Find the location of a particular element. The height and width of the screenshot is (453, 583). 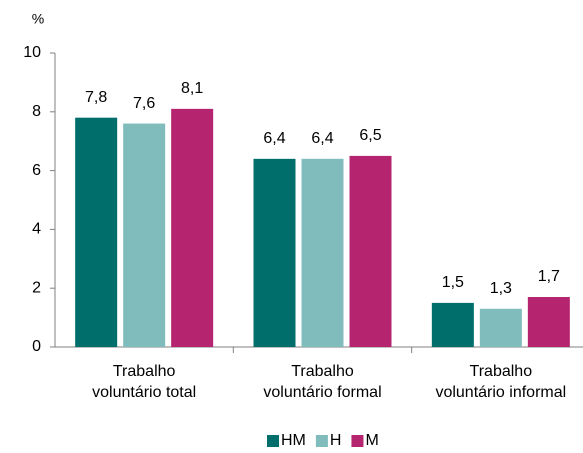

y-axis-label: % is located at coordinates (38, 19).